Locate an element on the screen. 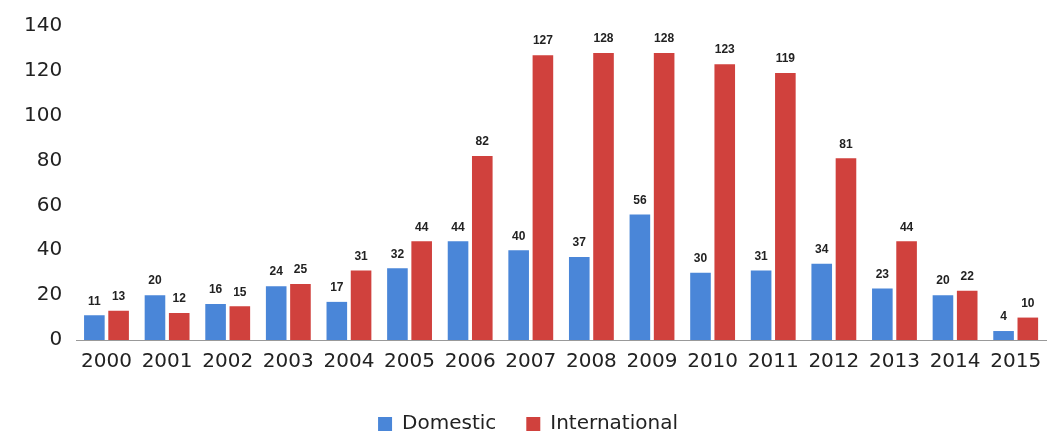 The width and height of the screenshot is (1054, 448). x-tick-label: 2012 is located at coordinates (834, 360).